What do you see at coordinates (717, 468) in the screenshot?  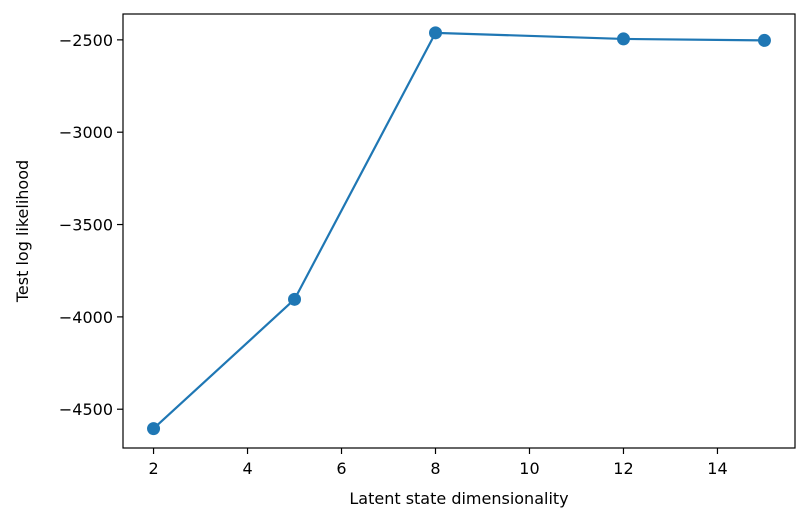 I see `x-tick-label: 14` at bounding box center [717, 468].